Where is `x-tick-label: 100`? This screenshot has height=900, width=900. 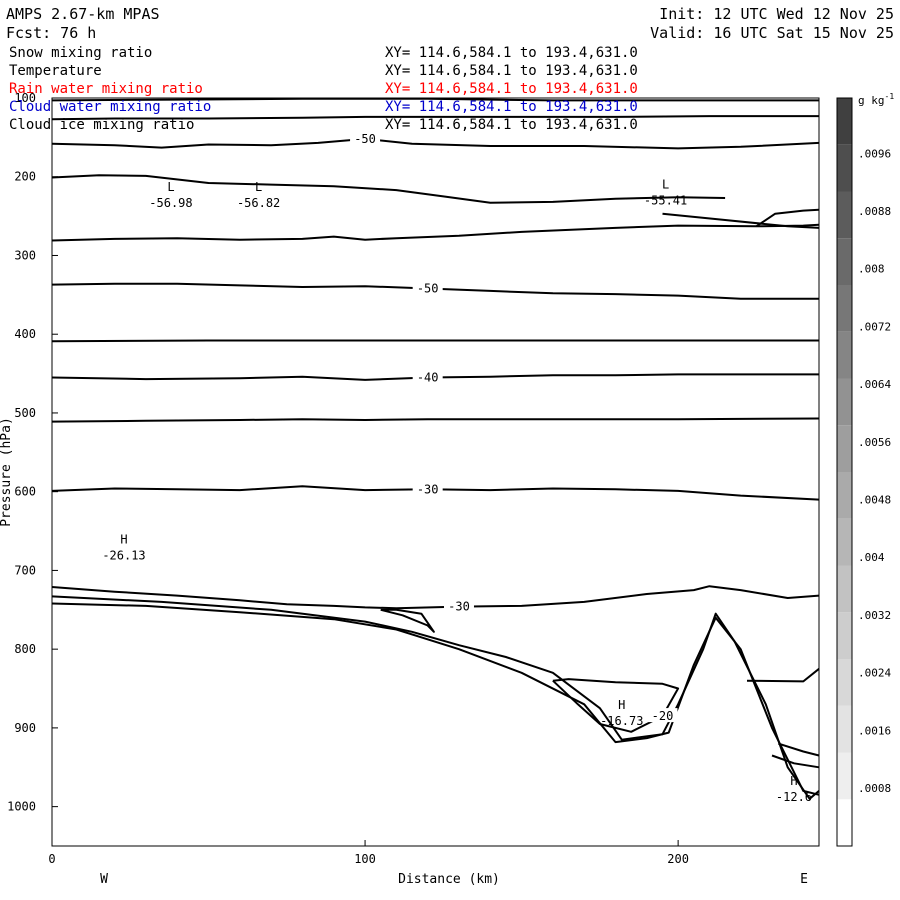
x-tick-label: 100 is located at coordinates (365, 859).